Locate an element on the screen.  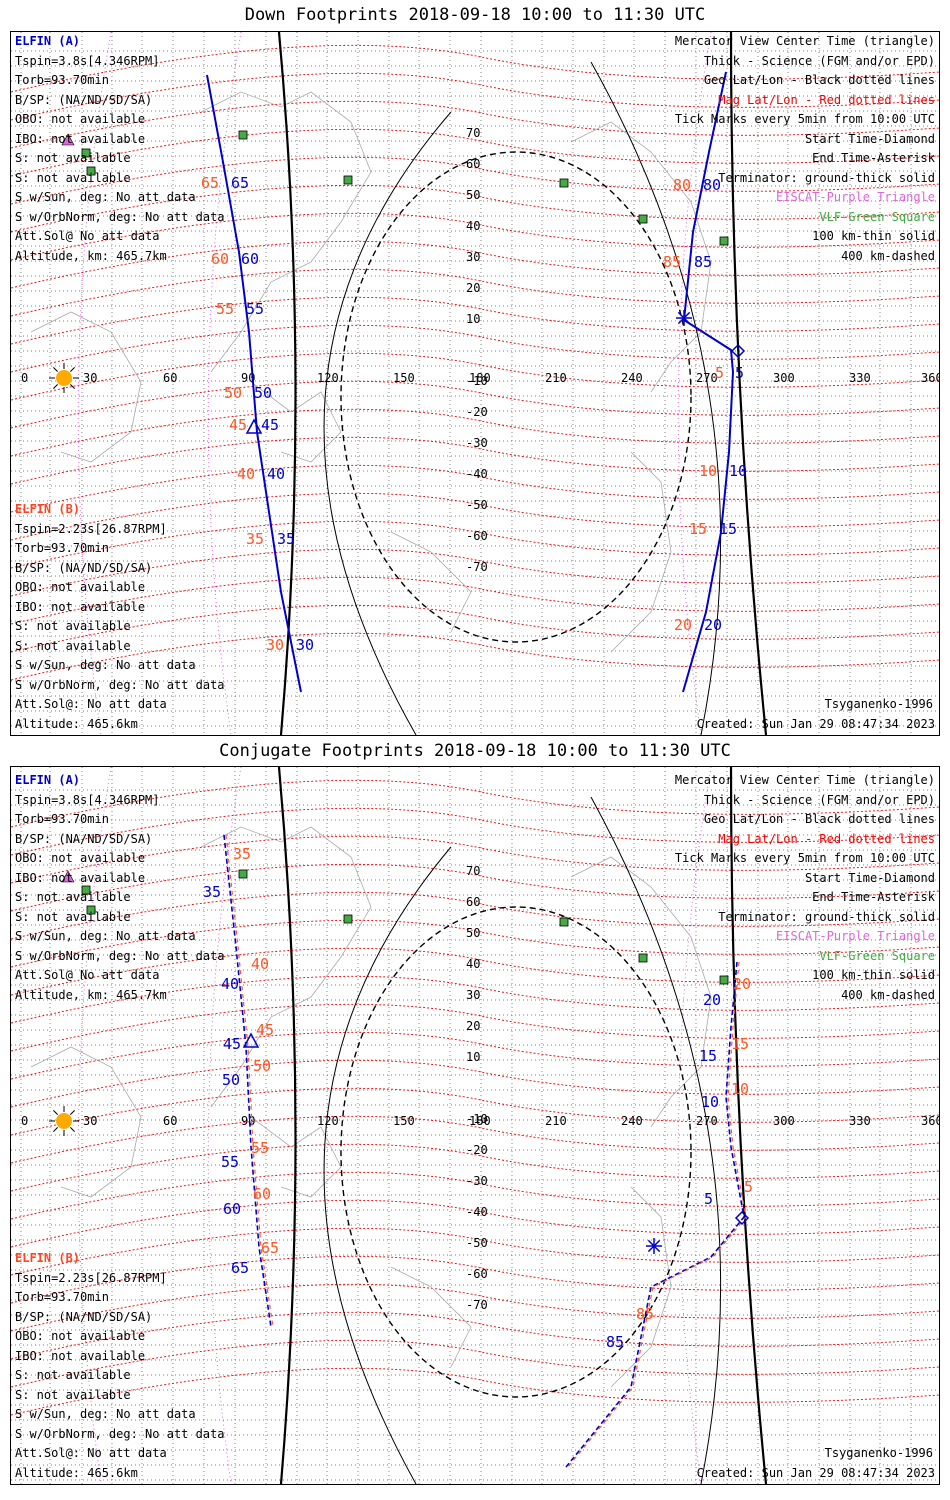
info-line: Altitude: 465.6km is located at coordinates (76, 723).